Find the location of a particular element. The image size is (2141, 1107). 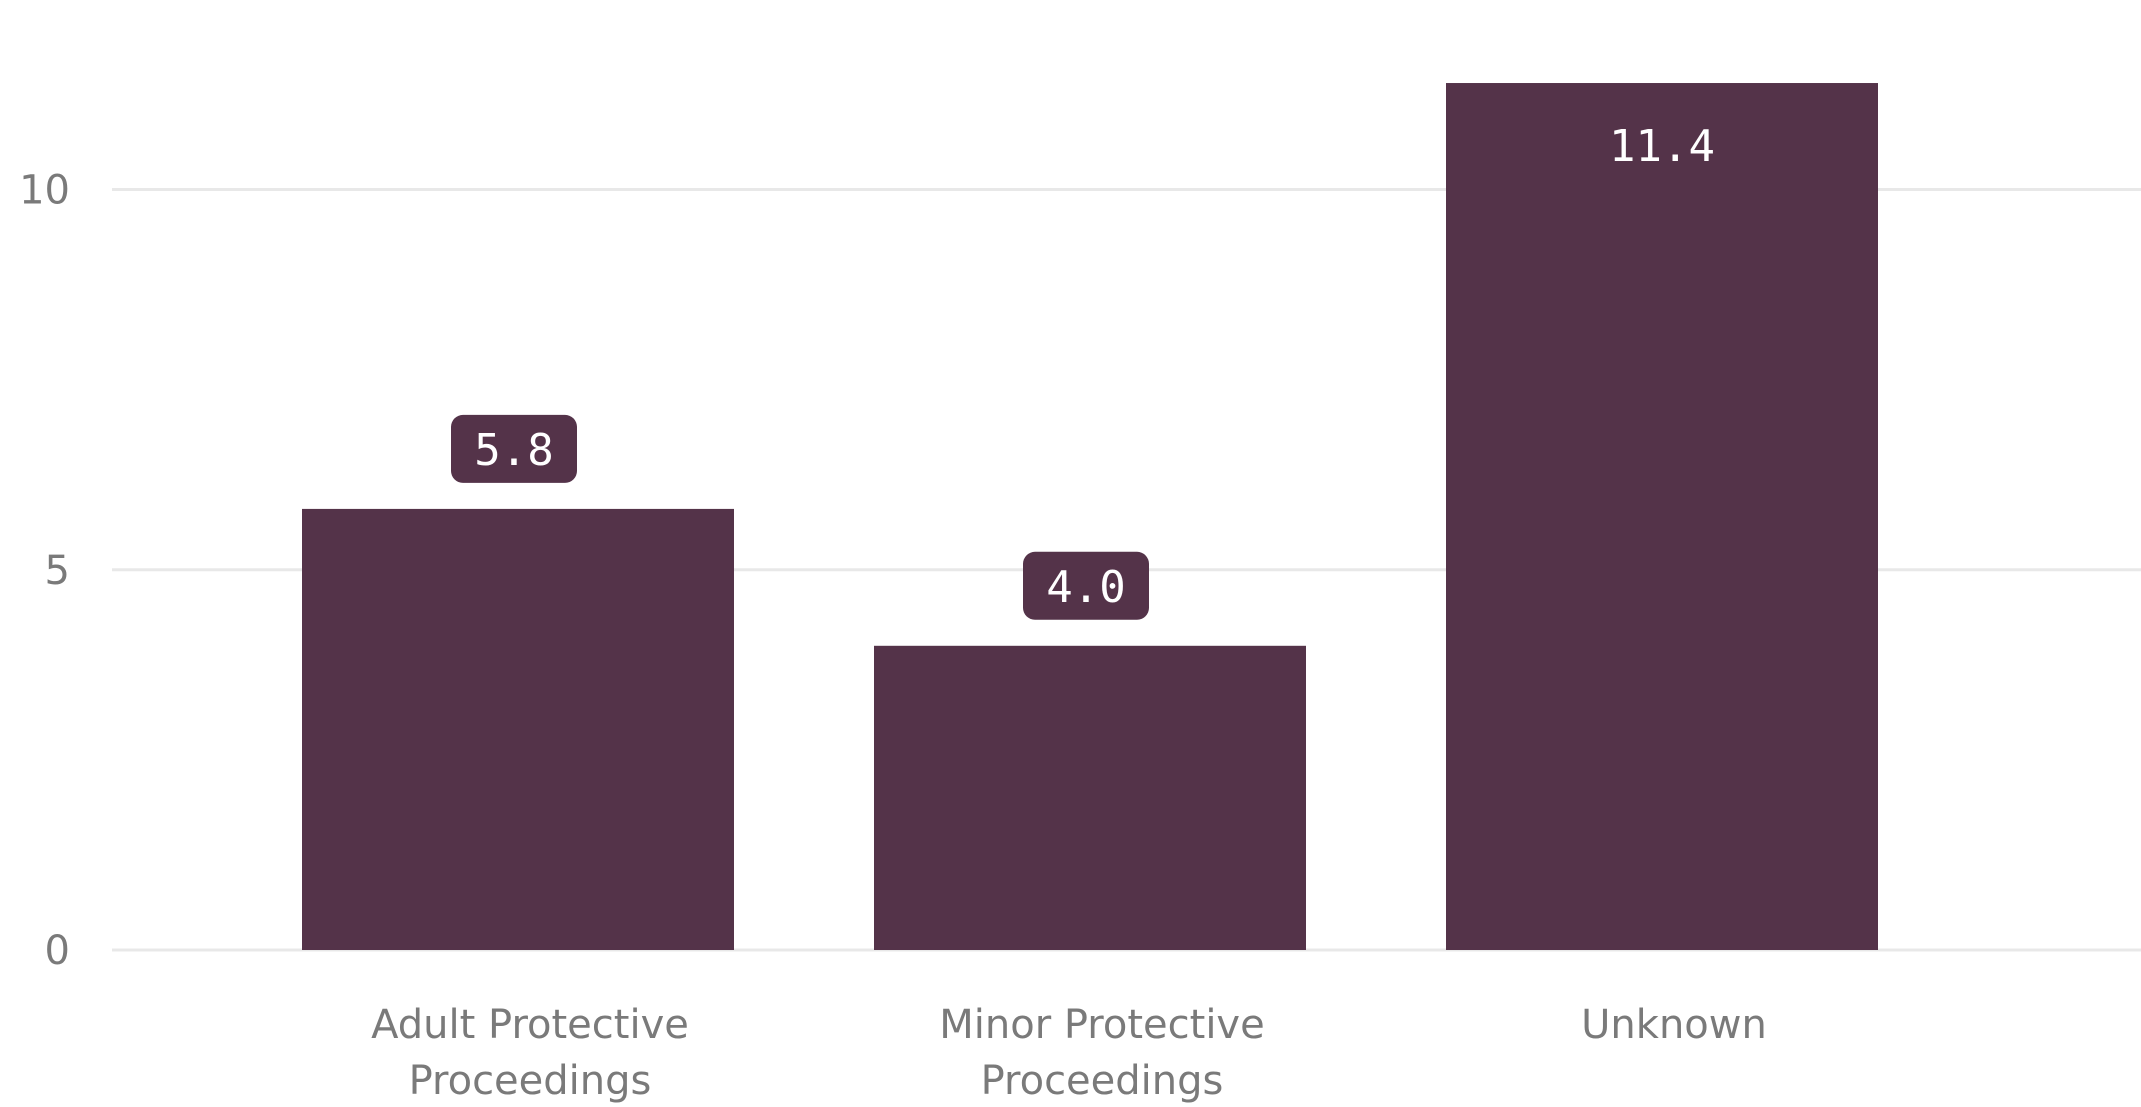

y-tick-label: 0 is located at coordinates (57, 951).